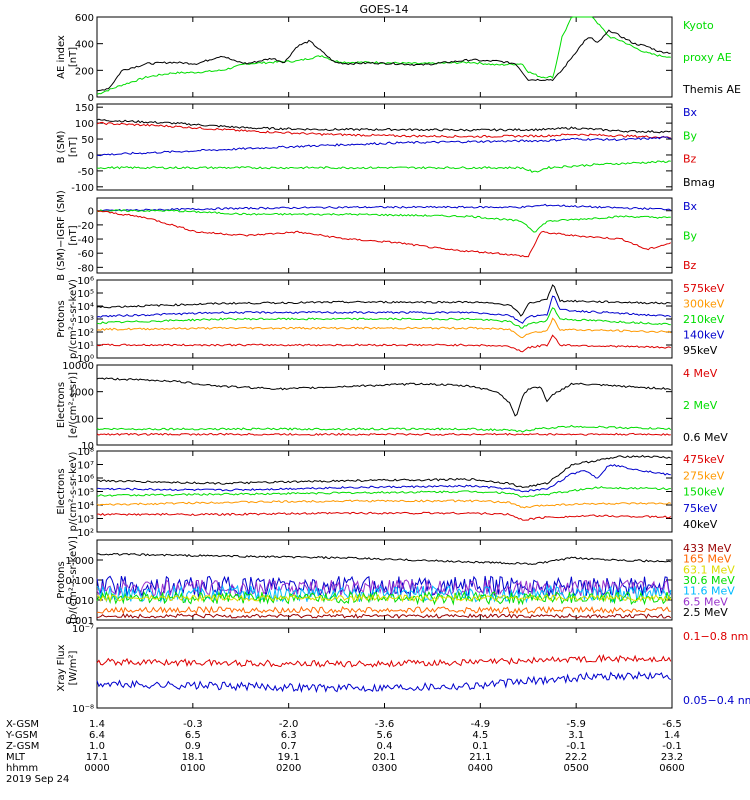  I want to click on y-axis-label: p/(cm²-s-sr-keV), so click(73, 491).